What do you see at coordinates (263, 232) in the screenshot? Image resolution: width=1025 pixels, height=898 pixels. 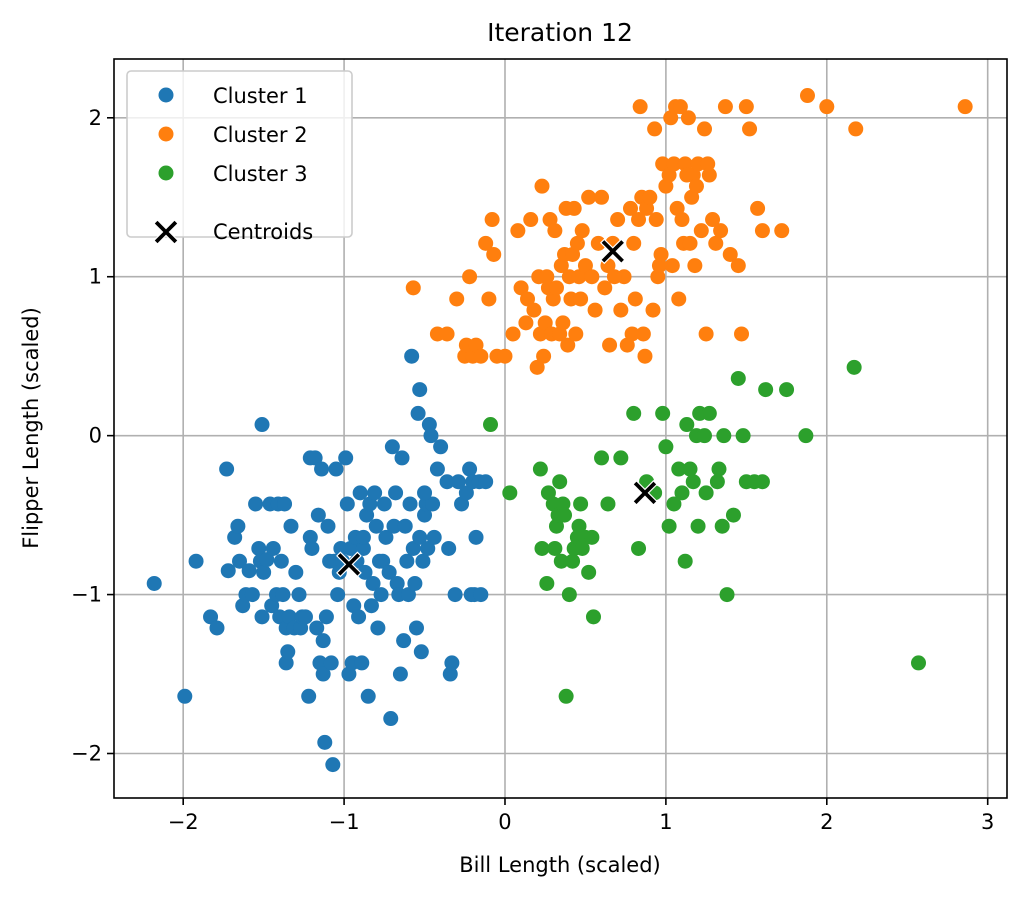 I see `legend-label: Centroids` at bounding box center [263, 232].